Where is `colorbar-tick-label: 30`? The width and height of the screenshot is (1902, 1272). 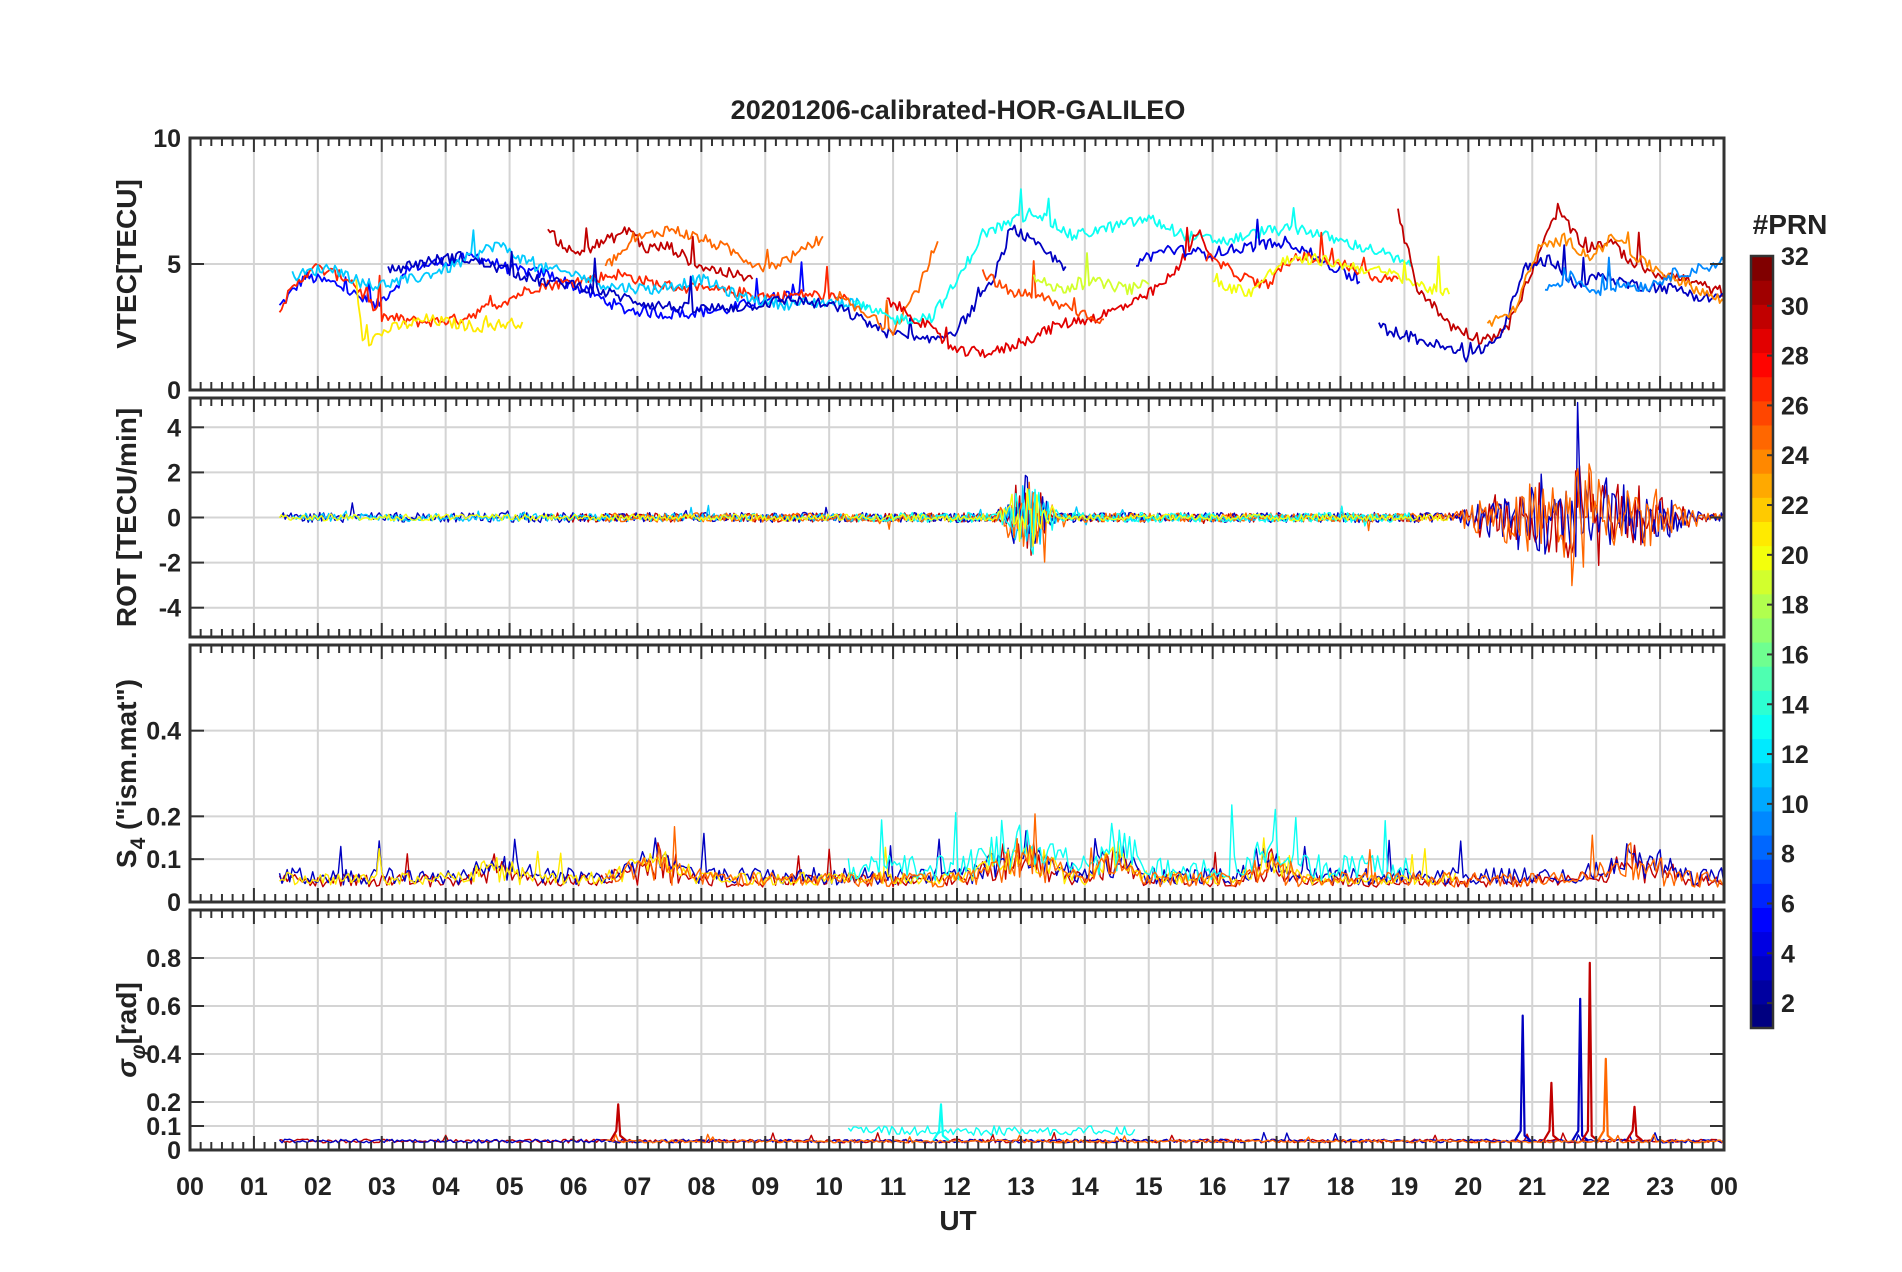 colorbar-tick-label: 30 is located at coordinates (1795, 307).